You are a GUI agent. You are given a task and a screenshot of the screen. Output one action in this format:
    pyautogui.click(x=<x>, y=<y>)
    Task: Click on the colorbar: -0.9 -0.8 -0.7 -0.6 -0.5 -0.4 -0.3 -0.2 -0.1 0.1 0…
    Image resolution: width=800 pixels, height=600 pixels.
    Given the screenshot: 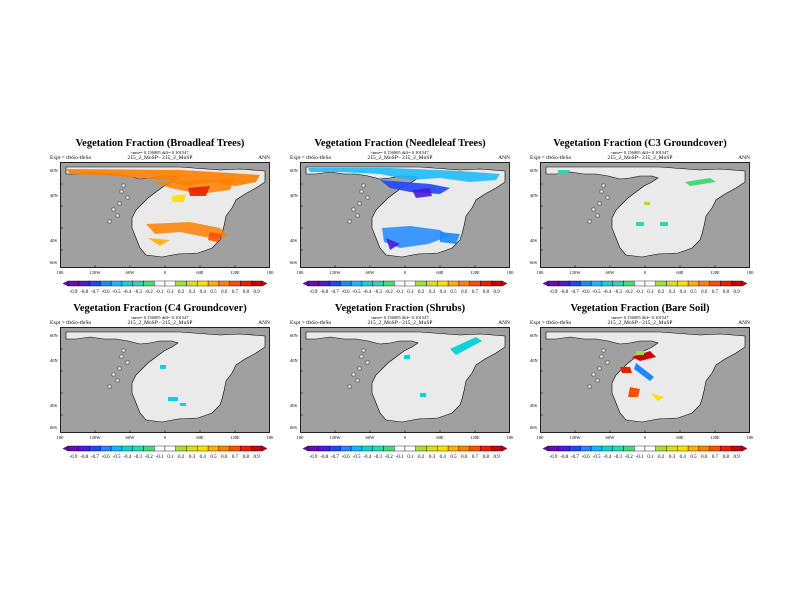 What is the action you would take?
    pyautogui.click(x=645, y=456)
    